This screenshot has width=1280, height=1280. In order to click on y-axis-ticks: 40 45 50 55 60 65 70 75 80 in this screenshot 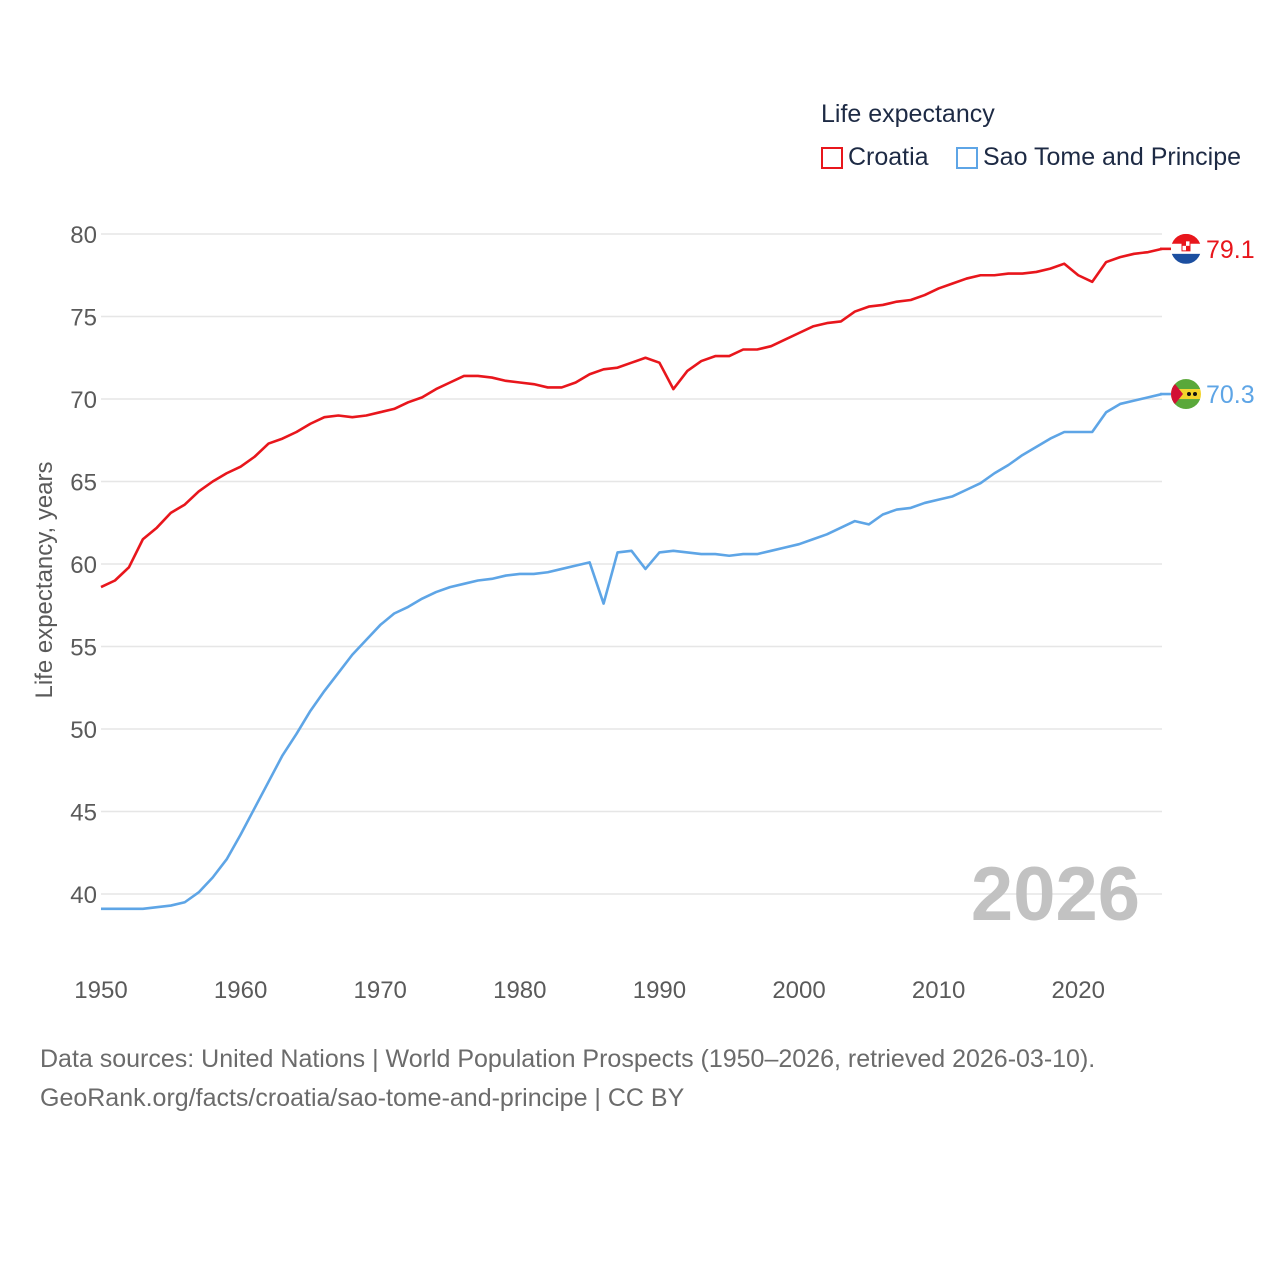, I will do `click(83, 565)`.